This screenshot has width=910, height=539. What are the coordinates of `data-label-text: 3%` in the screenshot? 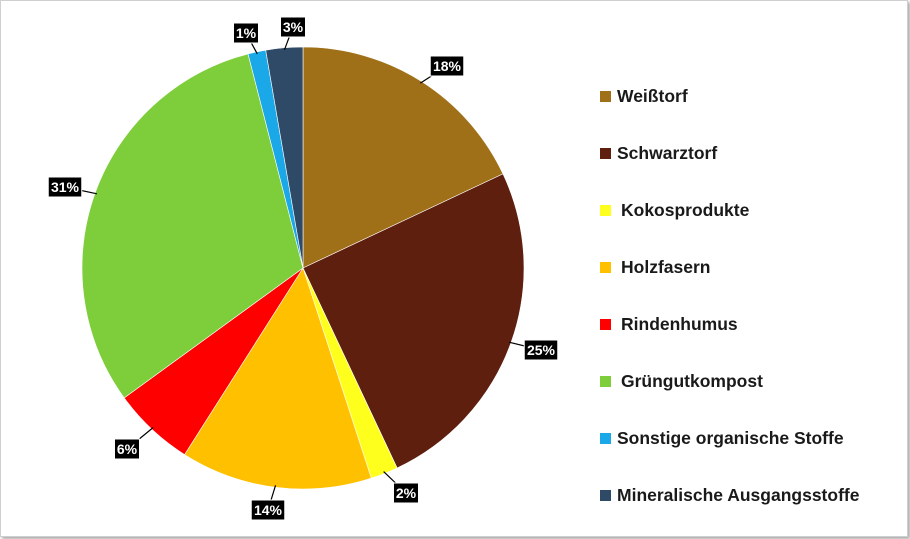 It's located at (293, 27).